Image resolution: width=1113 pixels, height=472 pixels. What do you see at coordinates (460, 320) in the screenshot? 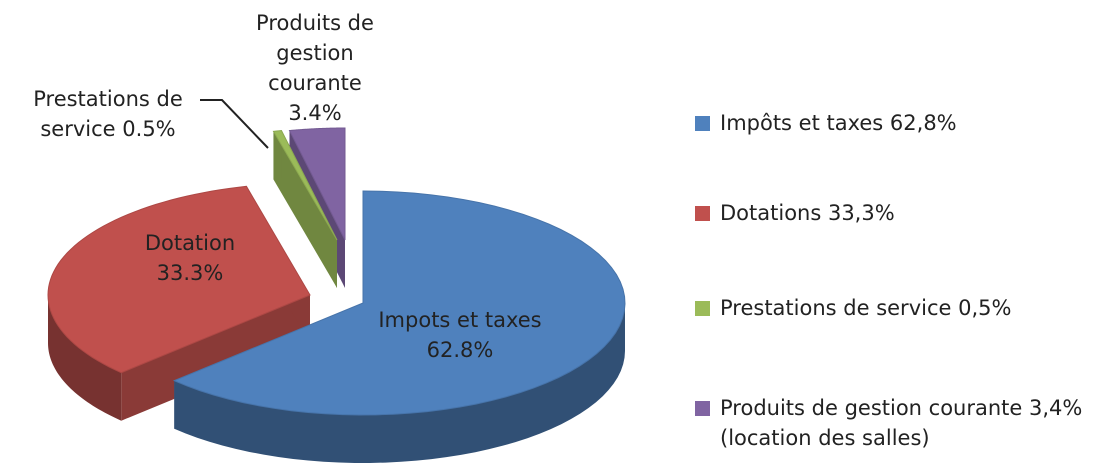
I see `slice-name: Impots et taxes` at bounding box center [460, 320].